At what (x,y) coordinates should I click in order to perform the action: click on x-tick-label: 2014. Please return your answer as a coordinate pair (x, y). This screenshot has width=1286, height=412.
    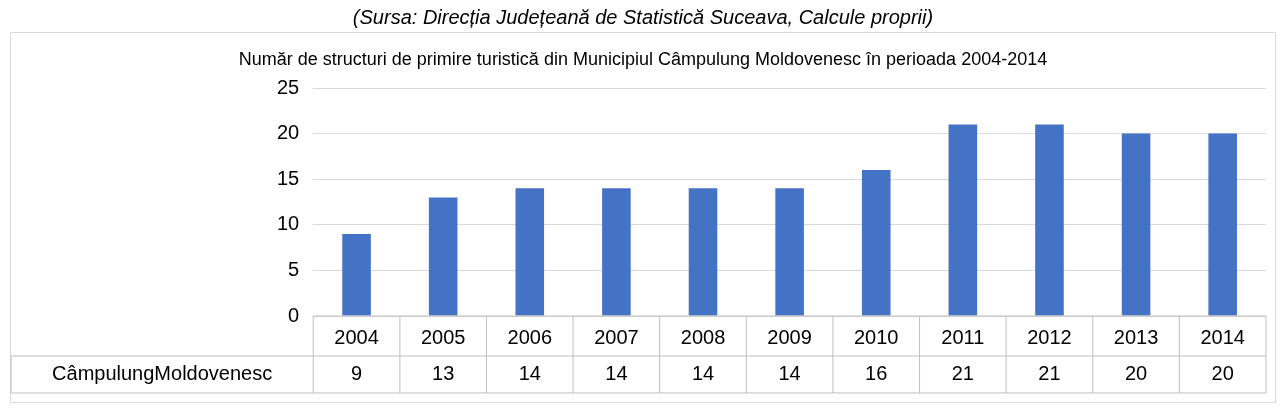
    Looking at the image, I should click on (1222, 336).